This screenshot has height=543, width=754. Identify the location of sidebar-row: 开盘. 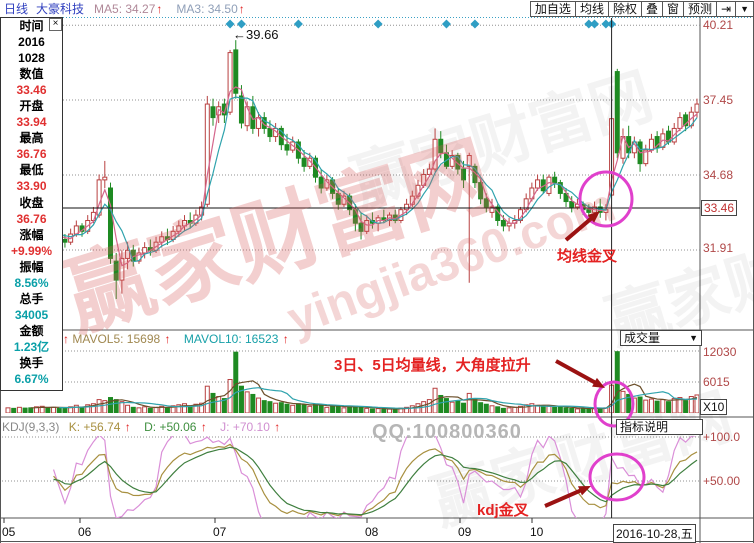
(31, 106).